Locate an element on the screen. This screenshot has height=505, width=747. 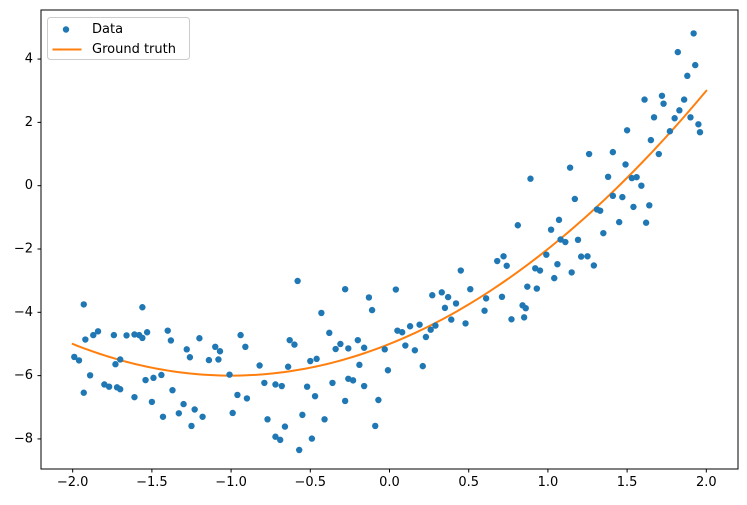
legend-label: Data is located at coordinates (107, 29).